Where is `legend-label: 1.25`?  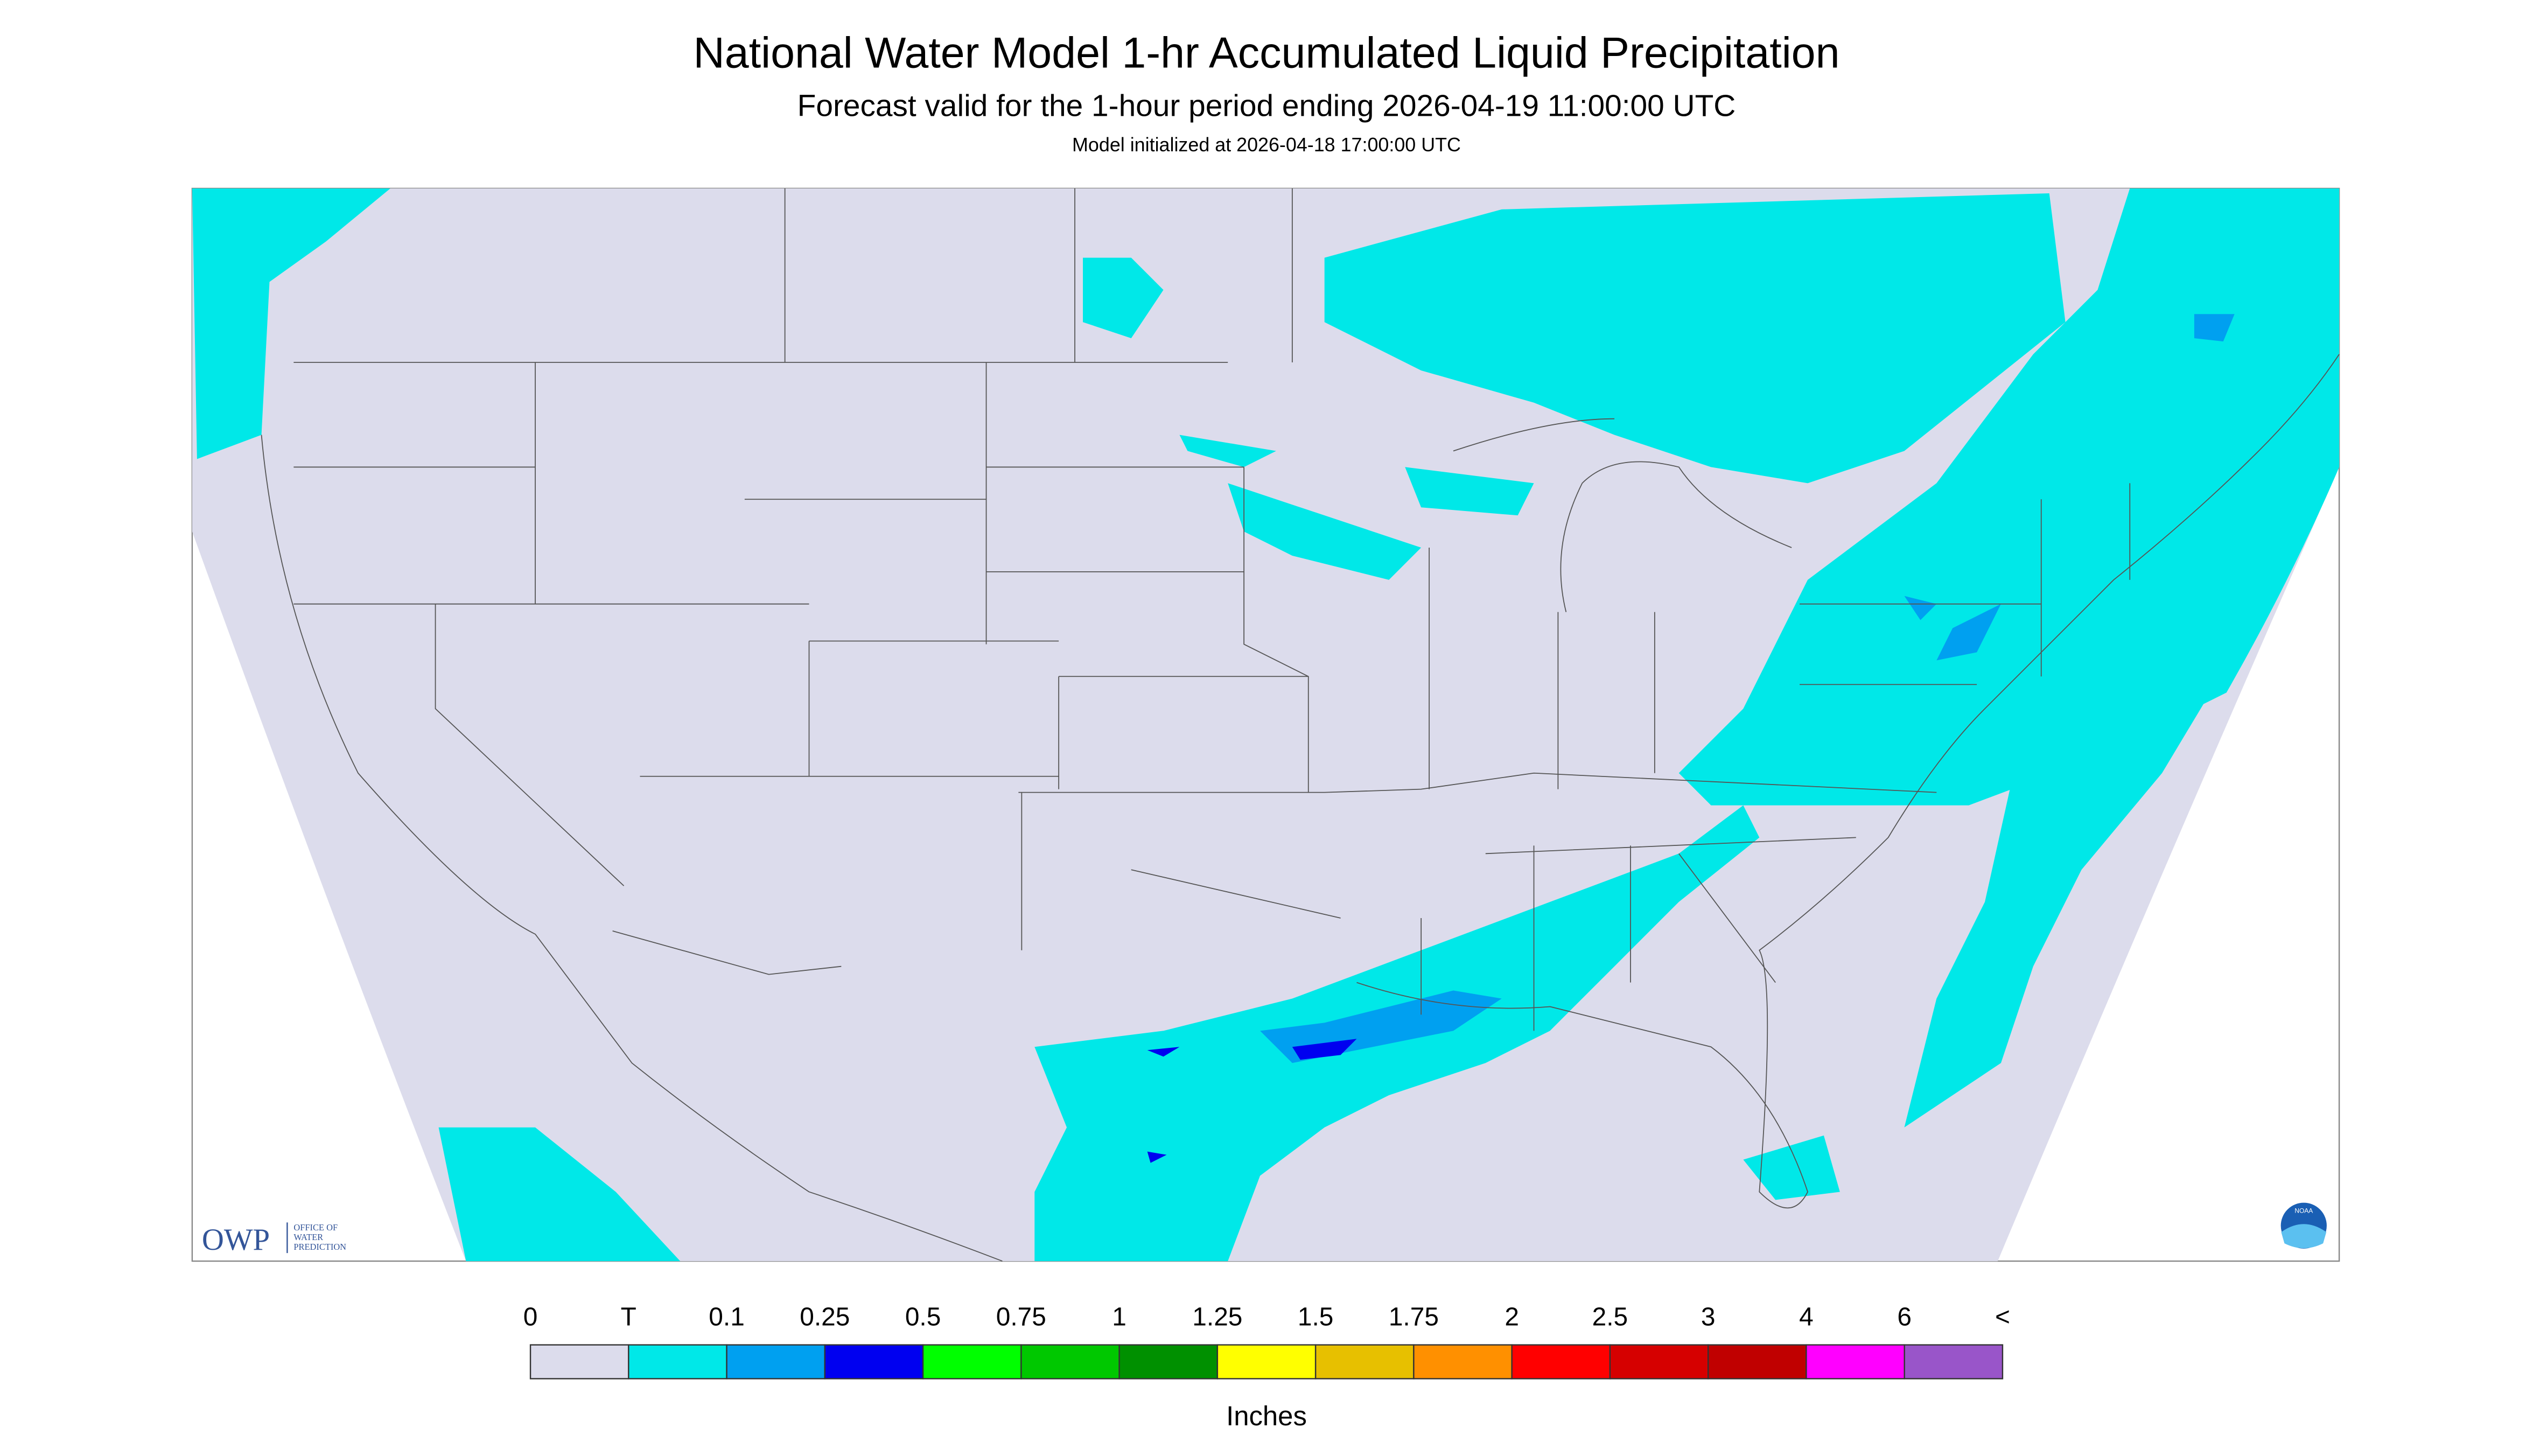
legend-label: 1.25 is located at coordinates (1217, 1317).